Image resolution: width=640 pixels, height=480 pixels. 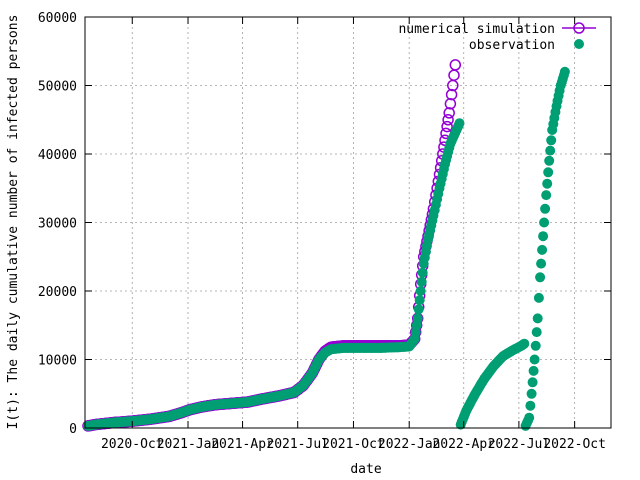 What do you see at coordinates (353, 444) in the screenshot?
I see `x-tick-label: 2021-Oct` at bounding box center [353, 444].